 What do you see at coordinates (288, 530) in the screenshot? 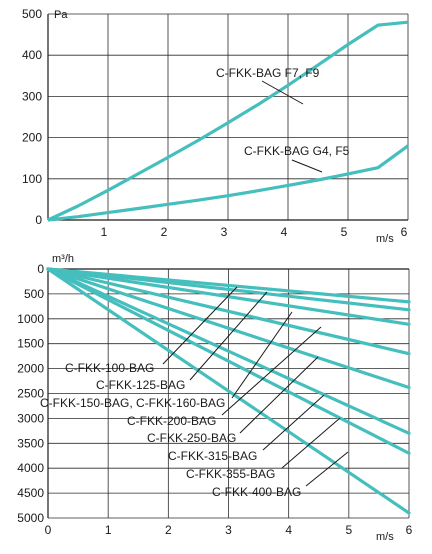
I see `chart2-x-tick-label: 4` at bounding box center [288, 530].